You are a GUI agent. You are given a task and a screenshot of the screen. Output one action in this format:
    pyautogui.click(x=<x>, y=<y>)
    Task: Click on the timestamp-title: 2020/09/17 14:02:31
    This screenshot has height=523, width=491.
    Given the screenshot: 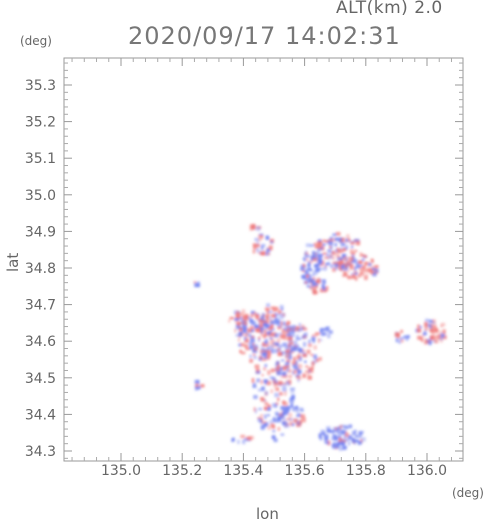 What is the action you would take?
    pyautogui.click(x=264, y=36)
    